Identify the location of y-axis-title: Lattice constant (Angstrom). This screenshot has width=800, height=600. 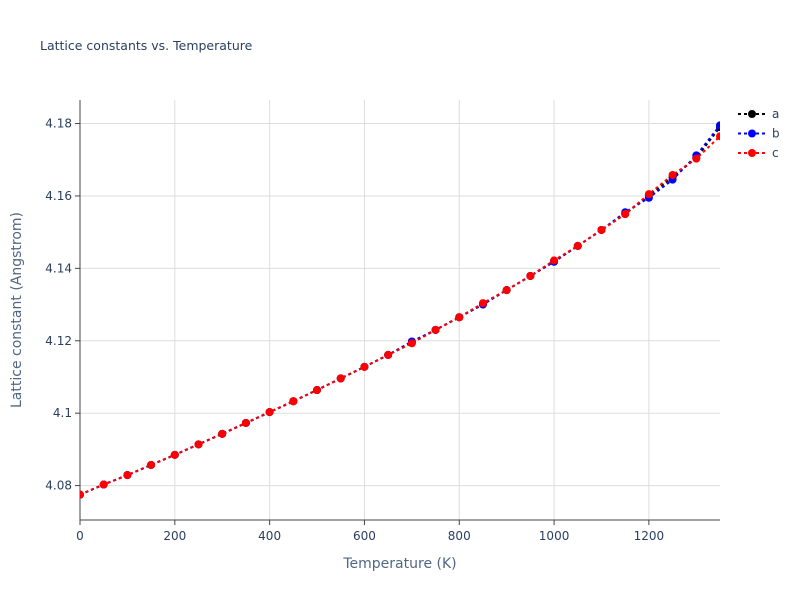
(17, 310).